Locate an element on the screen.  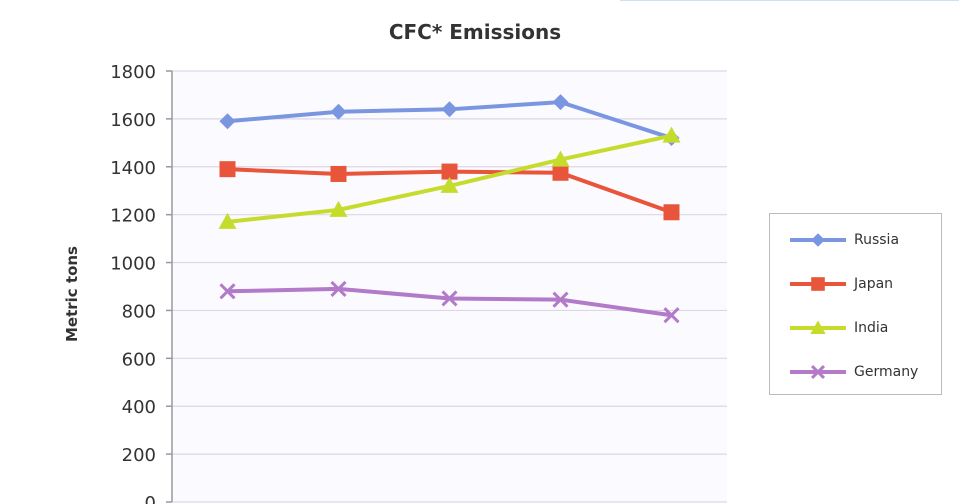
legend-label: India is located at coordinates (871, 328).